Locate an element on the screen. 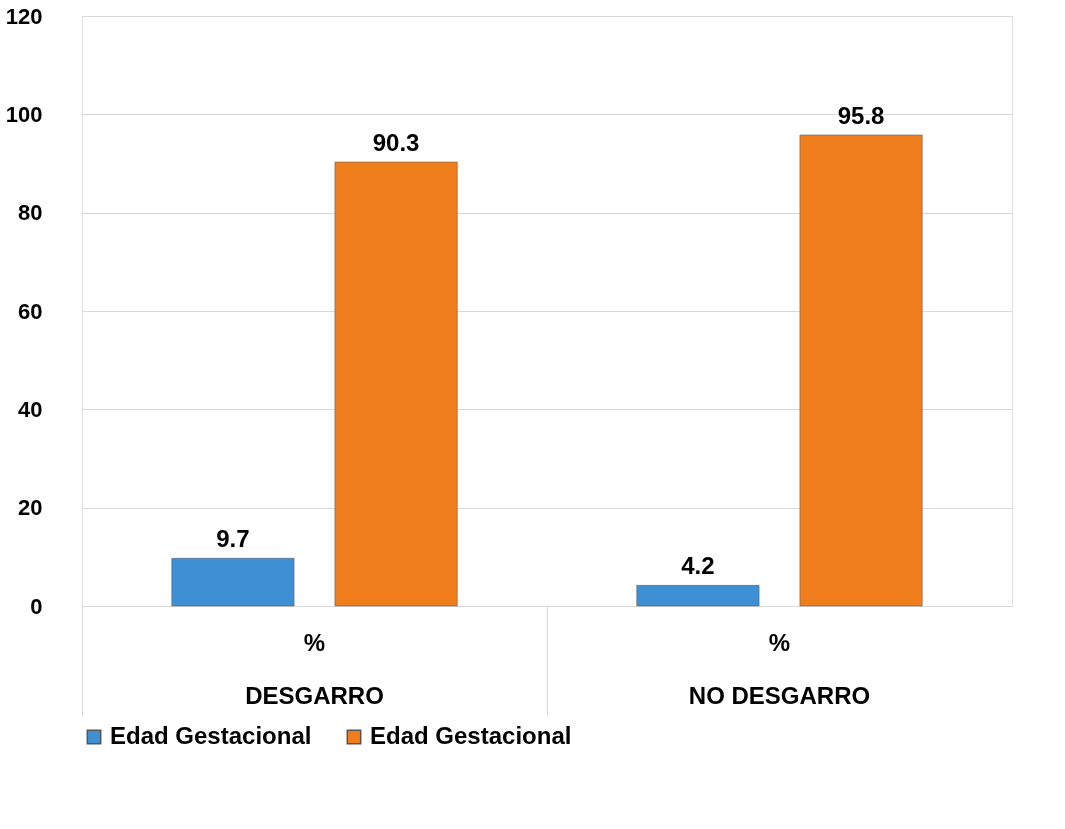 This screenshot has height=829, width=1065. data-label: 95.8 is located at coordinates (861, 115).